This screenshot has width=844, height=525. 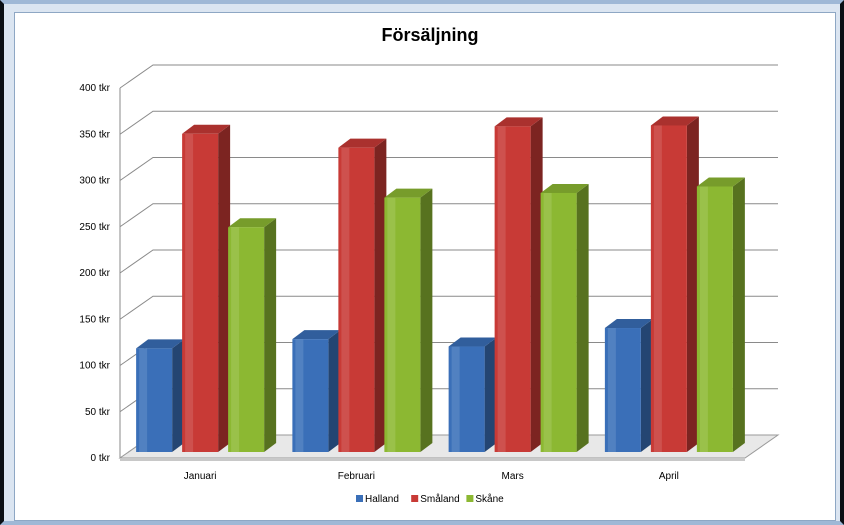 What do you see at coordinates (669, 476) in the screenshot?
I see `x-tick-label: April` at bounding box center [669, 476].